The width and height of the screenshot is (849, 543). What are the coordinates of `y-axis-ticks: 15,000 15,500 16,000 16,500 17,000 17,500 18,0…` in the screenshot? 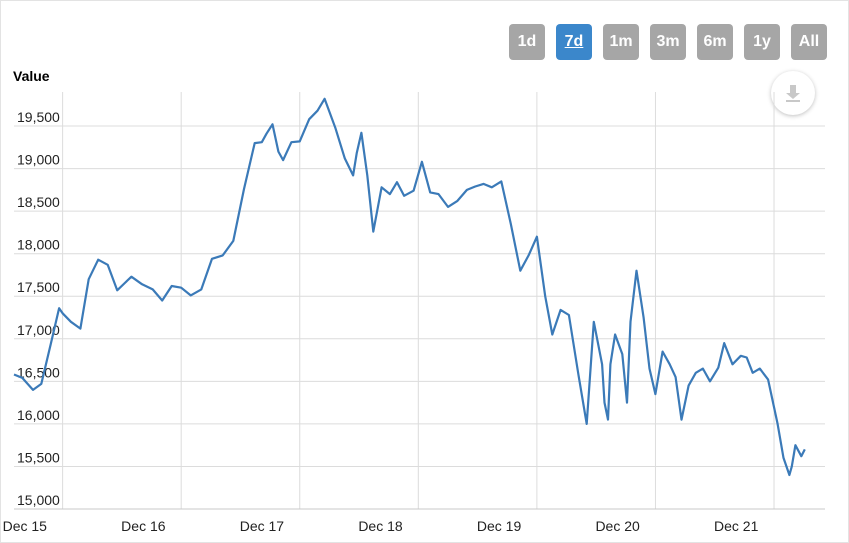 It's located at (38, 308).